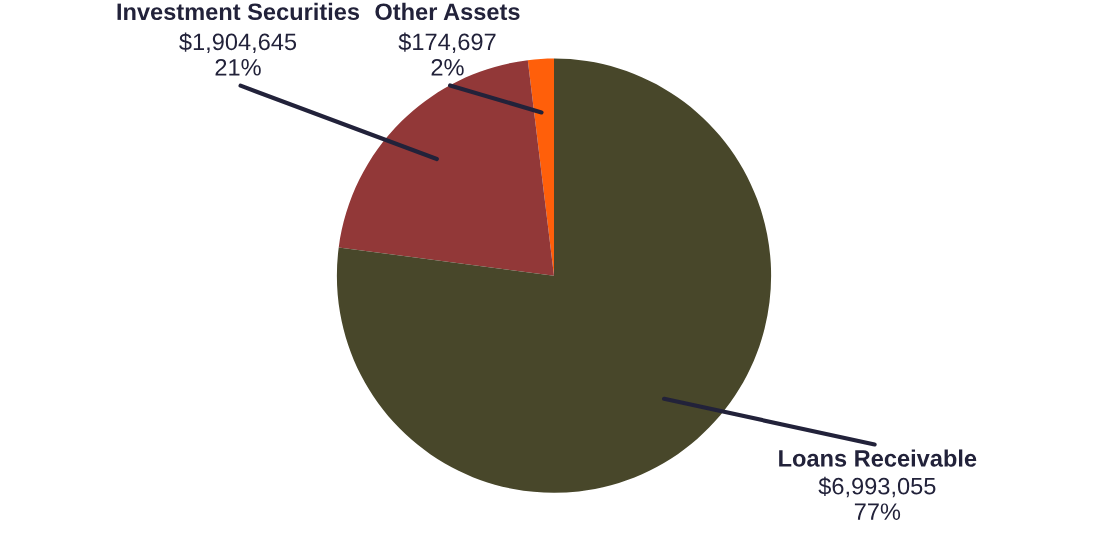 The width and height of the screenshot is (1108, 558). Describe the element at coordinates (878, 458) in the screenshot. I see `slice-label: Loans Receivable` at that location.